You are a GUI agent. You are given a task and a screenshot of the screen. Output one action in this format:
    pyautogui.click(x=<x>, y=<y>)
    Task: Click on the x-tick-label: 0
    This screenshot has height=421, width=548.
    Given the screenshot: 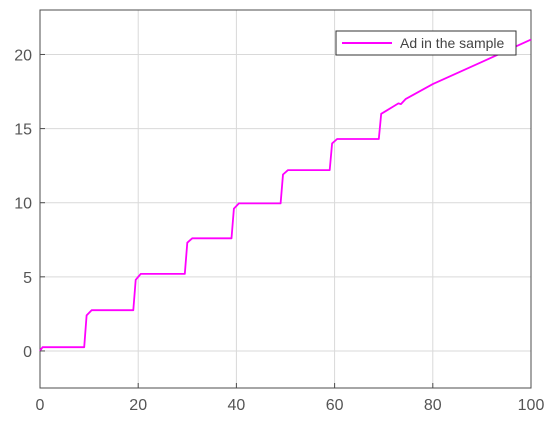 What is the action you would take?
    pyautogui.click(x=40, y=405)
    